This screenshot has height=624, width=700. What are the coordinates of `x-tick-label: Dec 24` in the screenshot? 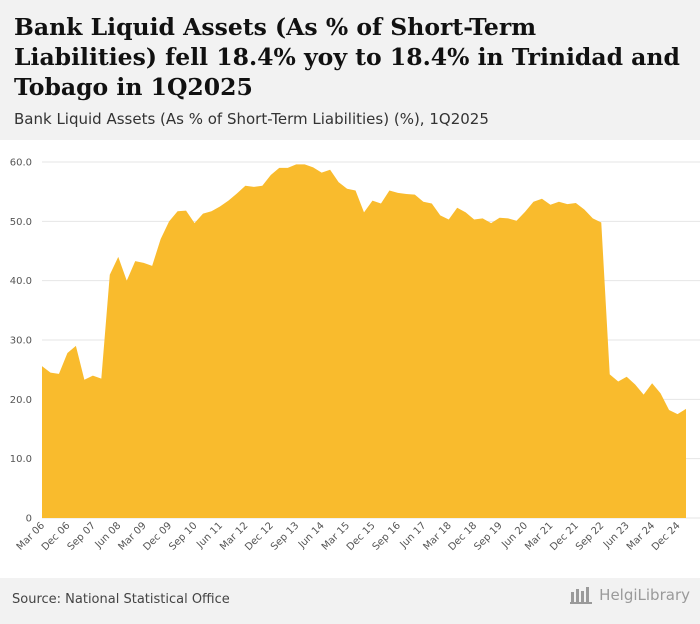 It's located at (666, 536).